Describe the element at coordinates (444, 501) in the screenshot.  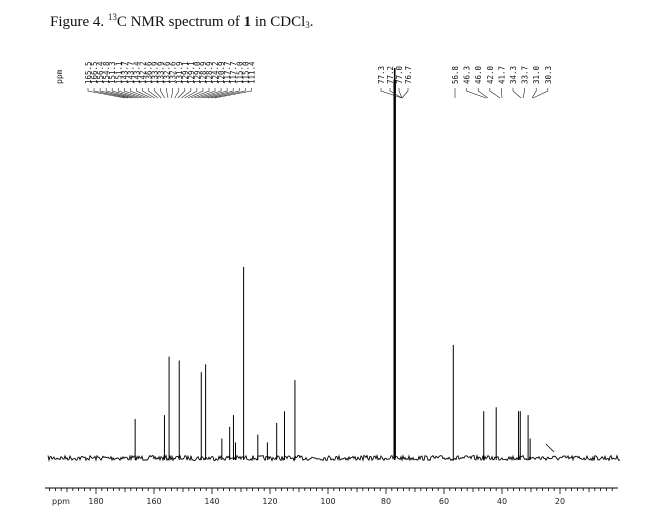
I see `x-tick-label: 60` at that location.